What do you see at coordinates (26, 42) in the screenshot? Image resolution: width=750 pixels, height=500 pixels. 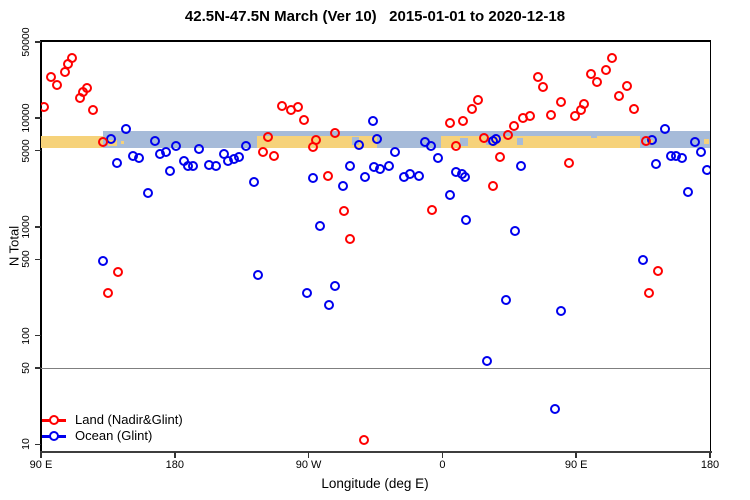 I see `y-tick-label: 50000` at bounding box center [26, 42].